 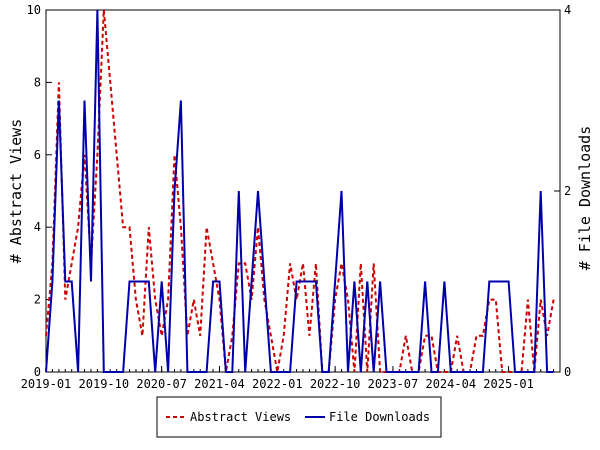 What do you see at coordinates (277, 384) in the screenshot?
I see `x-tick-label: 2022-01` at bounding box center [277, 384].